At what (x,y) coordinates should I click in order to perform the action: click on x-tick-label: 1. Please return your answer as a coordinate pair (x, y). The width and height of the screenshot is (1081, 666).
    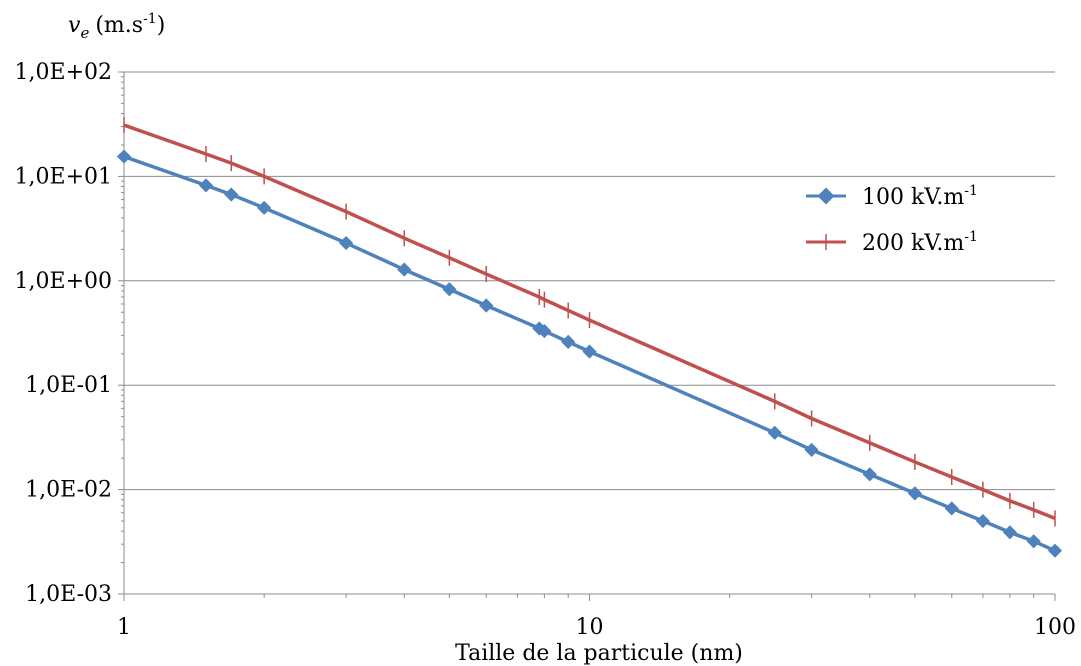
    Looking at the image, I should click on (124, 627).